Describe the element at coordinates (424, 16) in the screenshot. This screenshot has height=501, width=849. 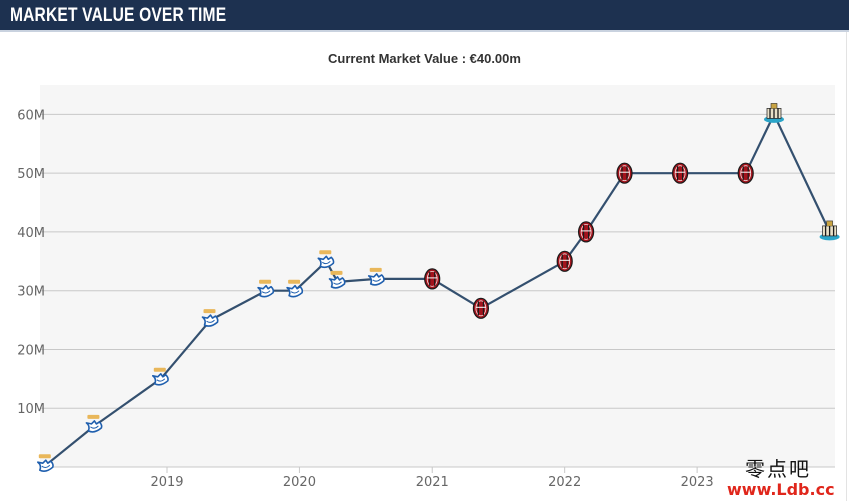
I see `section-header: MARKET VALUE OVER TIME` at that location.